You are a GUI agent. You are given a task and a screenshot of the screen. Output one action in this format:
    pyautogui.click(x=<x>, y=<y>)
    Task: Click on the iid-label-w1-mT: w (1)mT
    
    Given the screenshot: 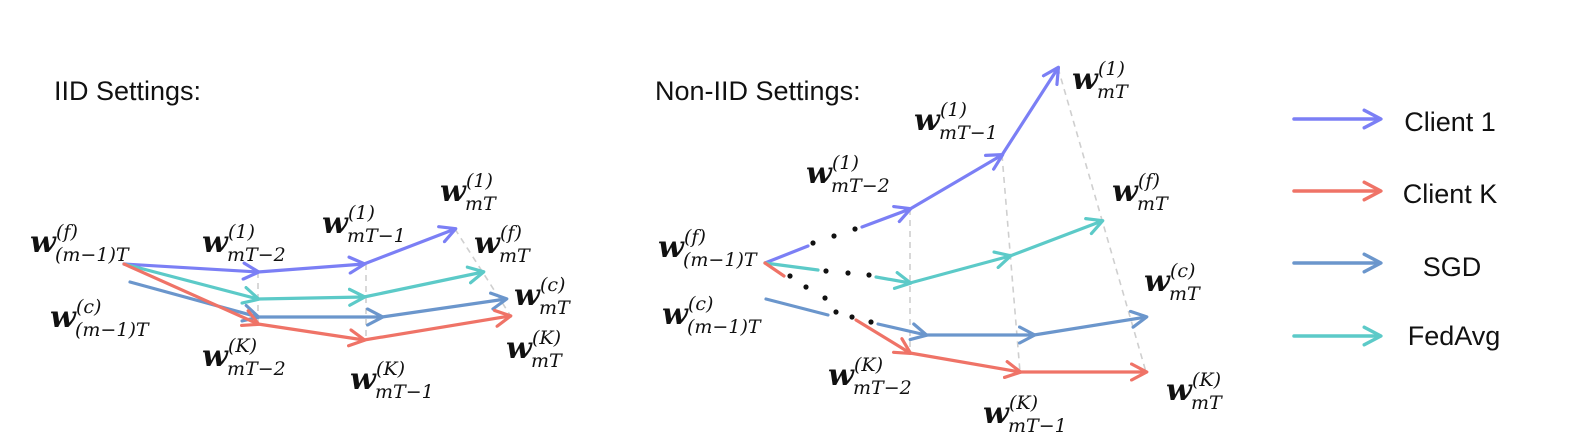 What is the action you would take?
    pyautogui.click(x=468, y=192)
    